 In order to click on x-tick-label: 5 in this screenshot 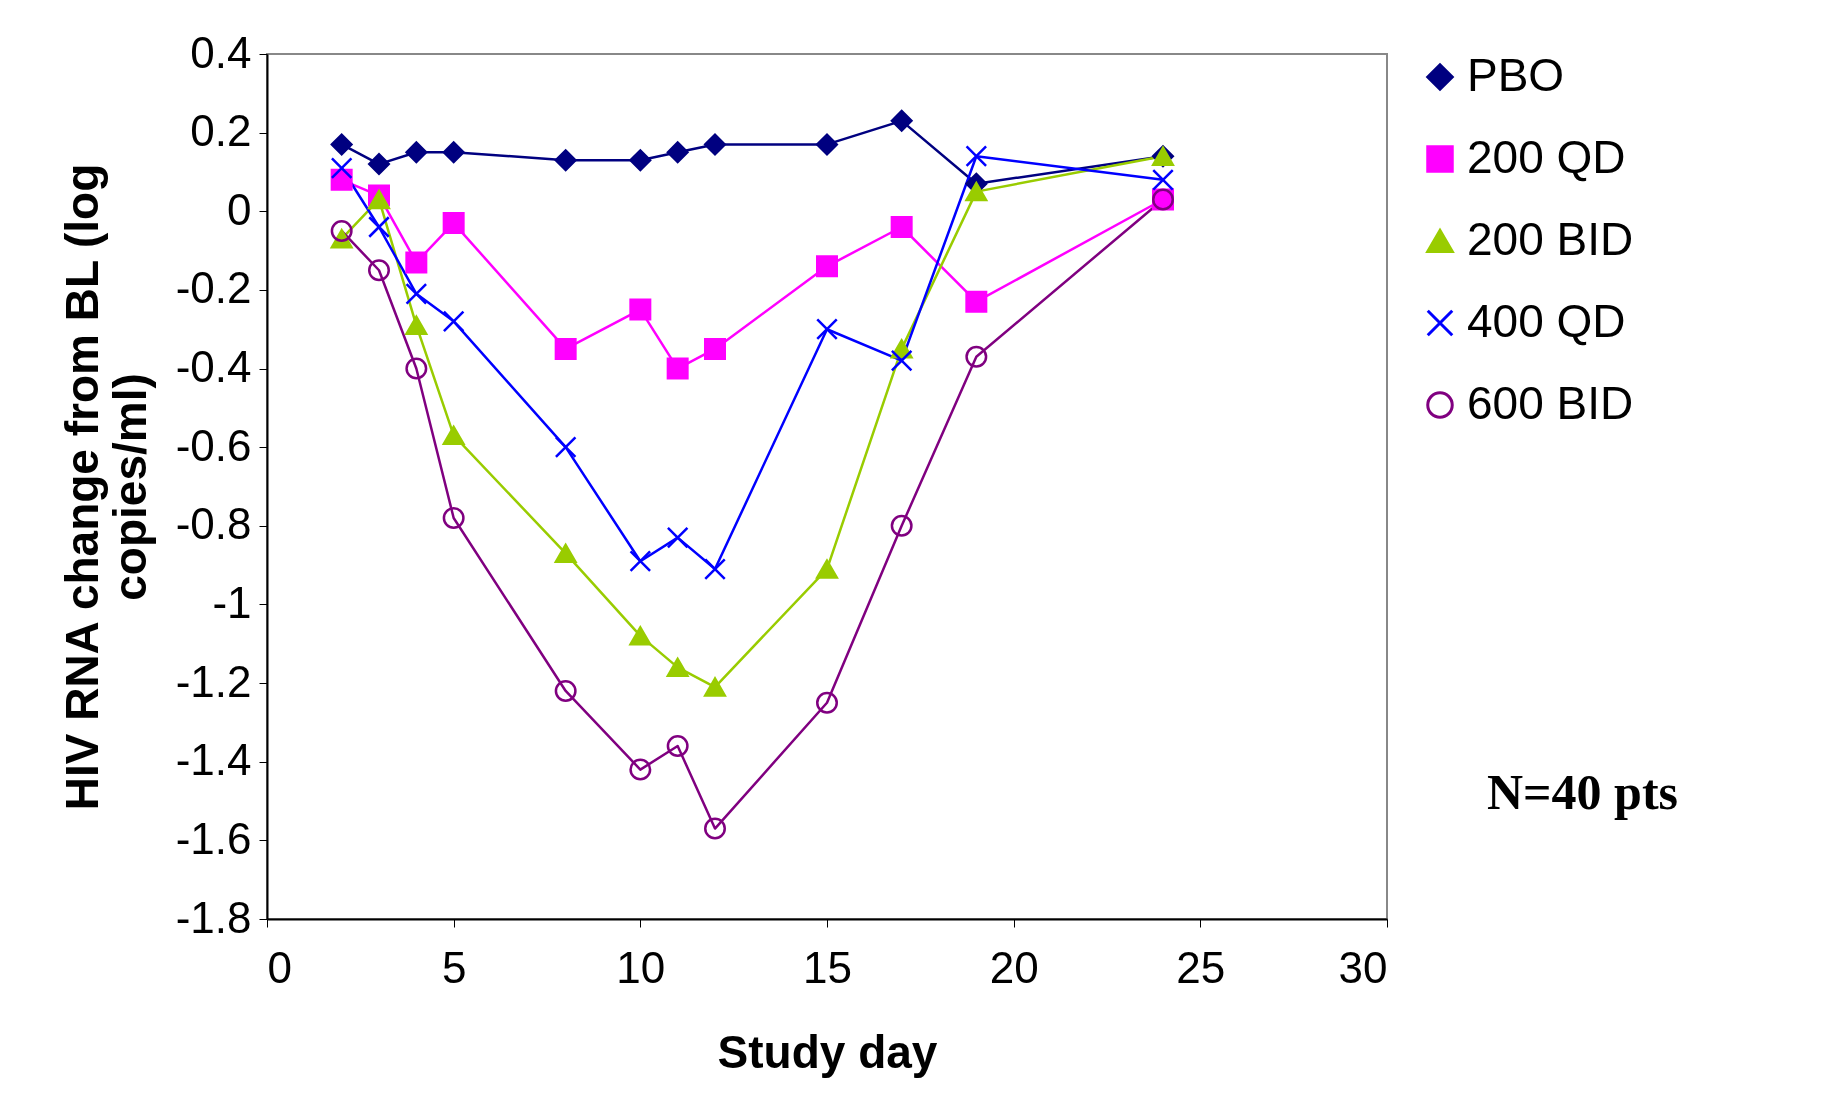, I will do `click(454, 967)`.